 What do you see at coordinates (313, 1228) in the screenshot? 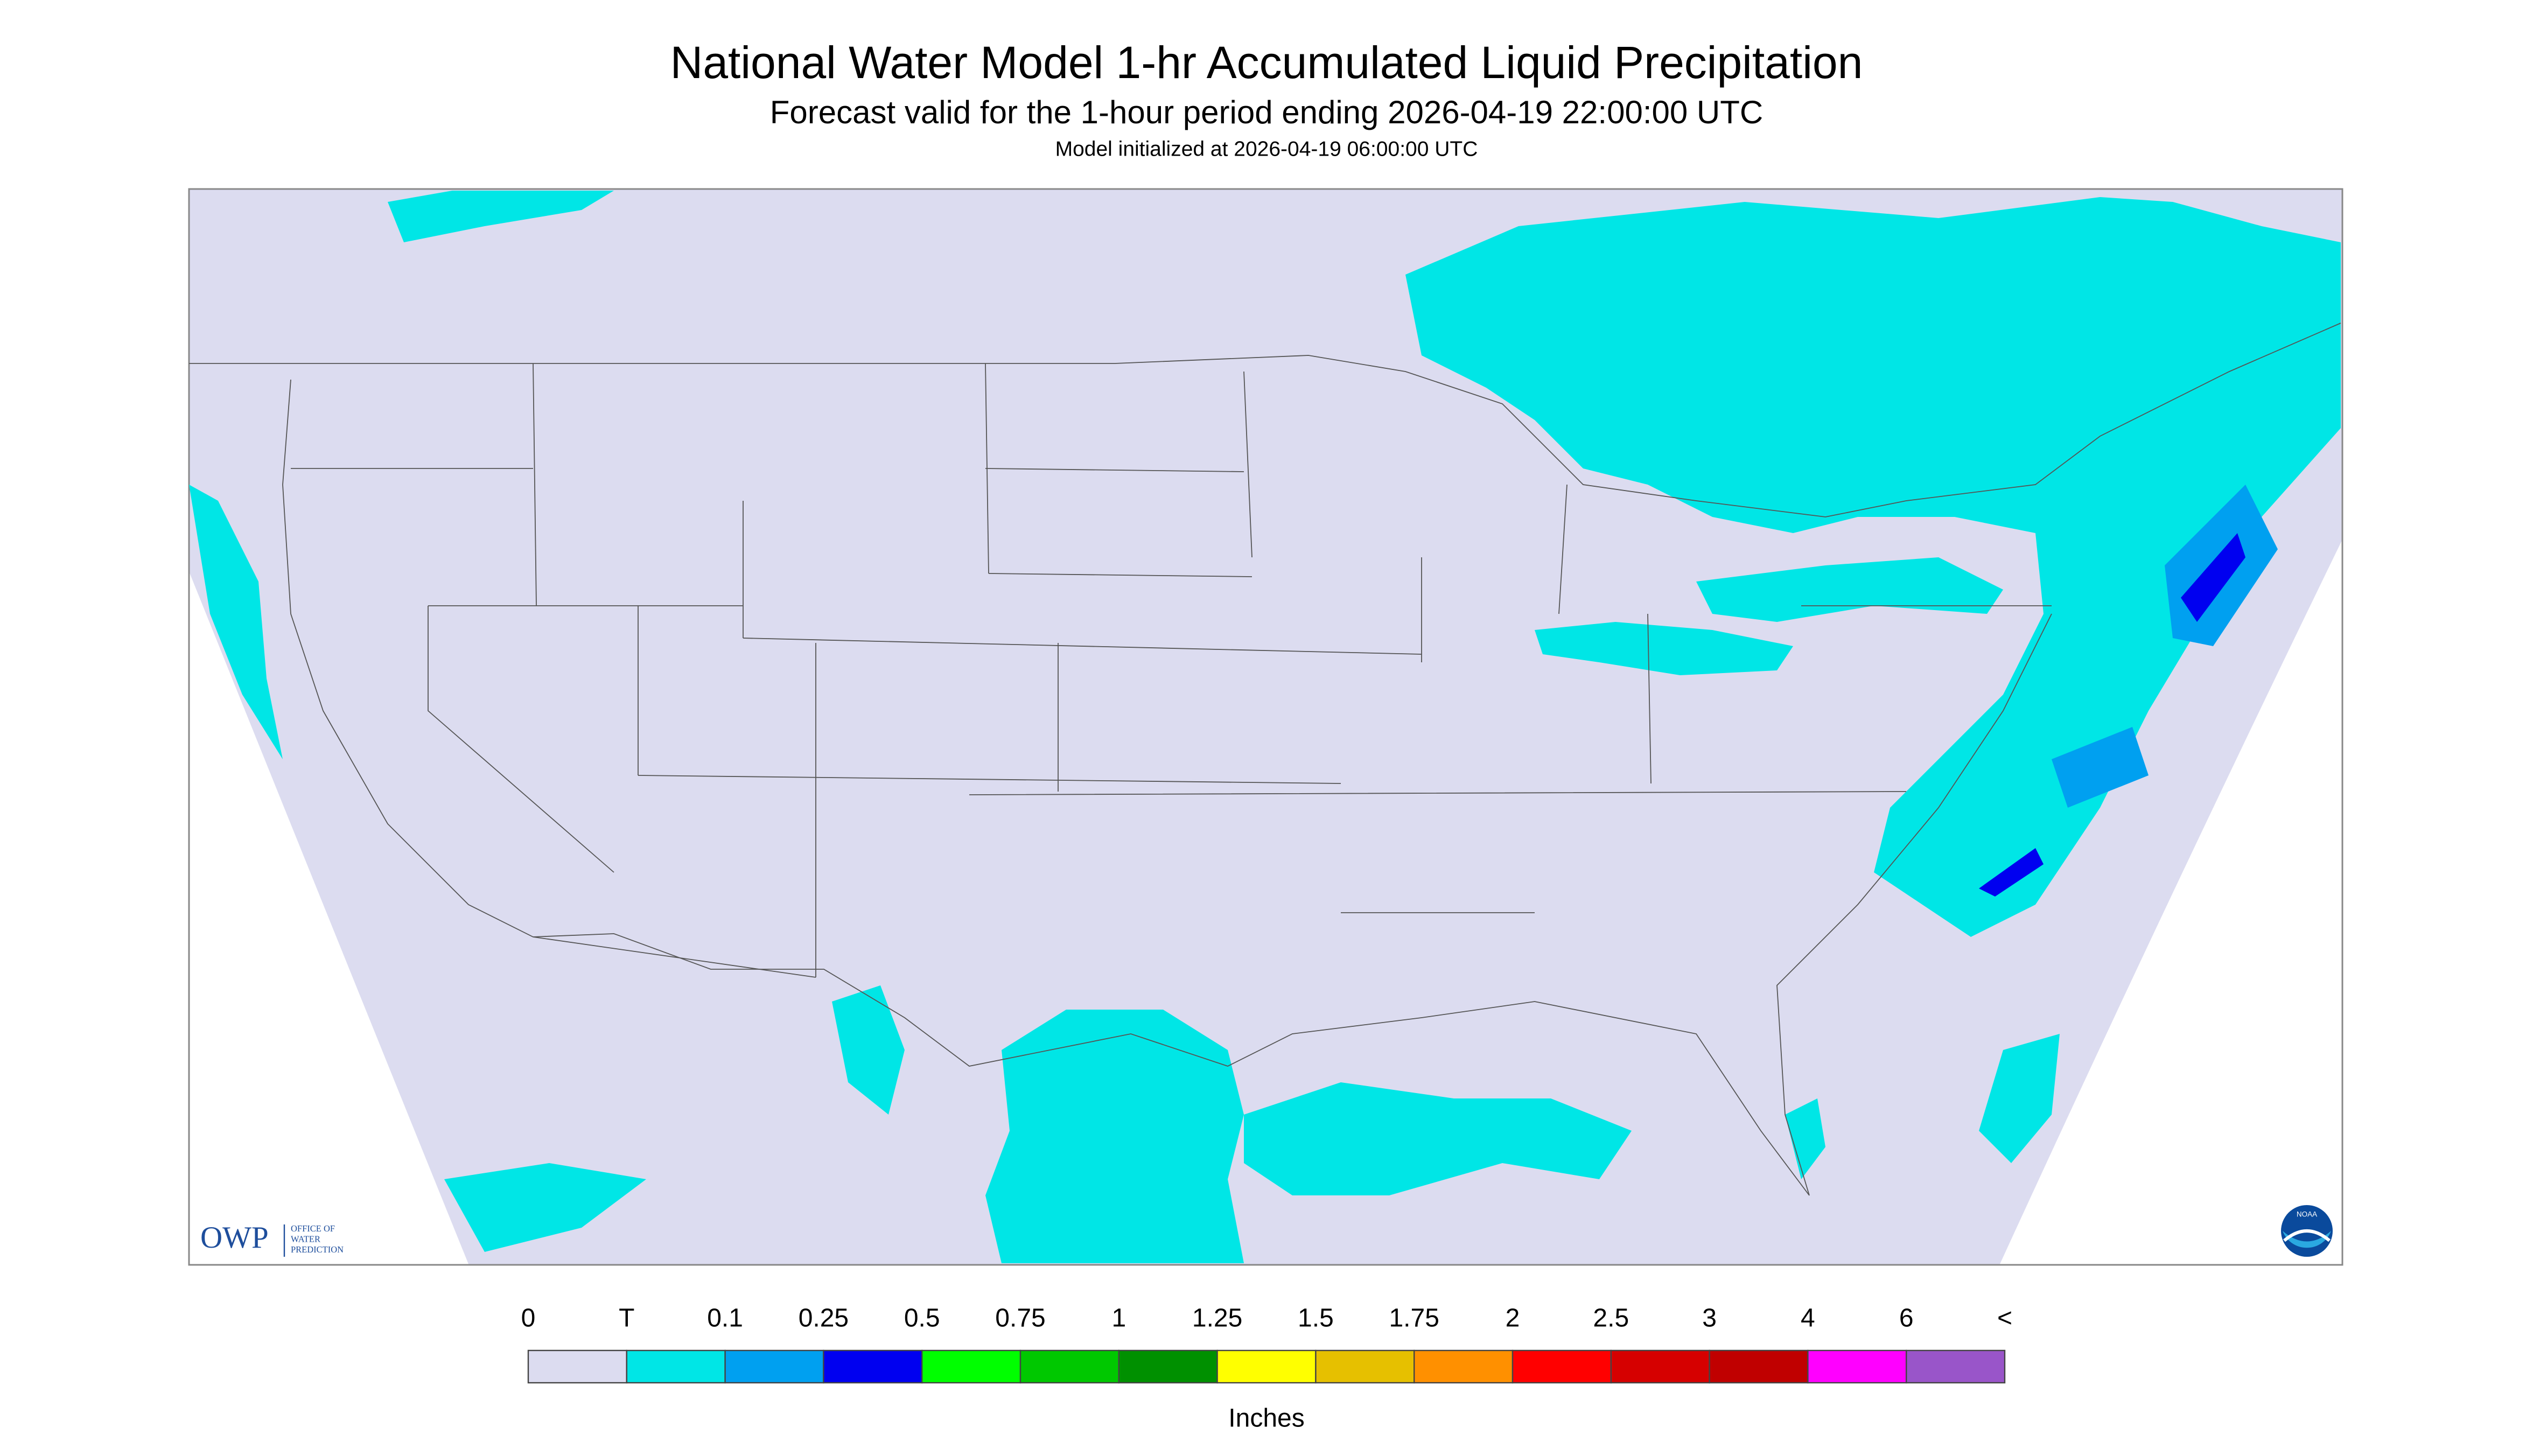
I see `owp-text: OFFICE OF` at bounding box center [313, 1228].